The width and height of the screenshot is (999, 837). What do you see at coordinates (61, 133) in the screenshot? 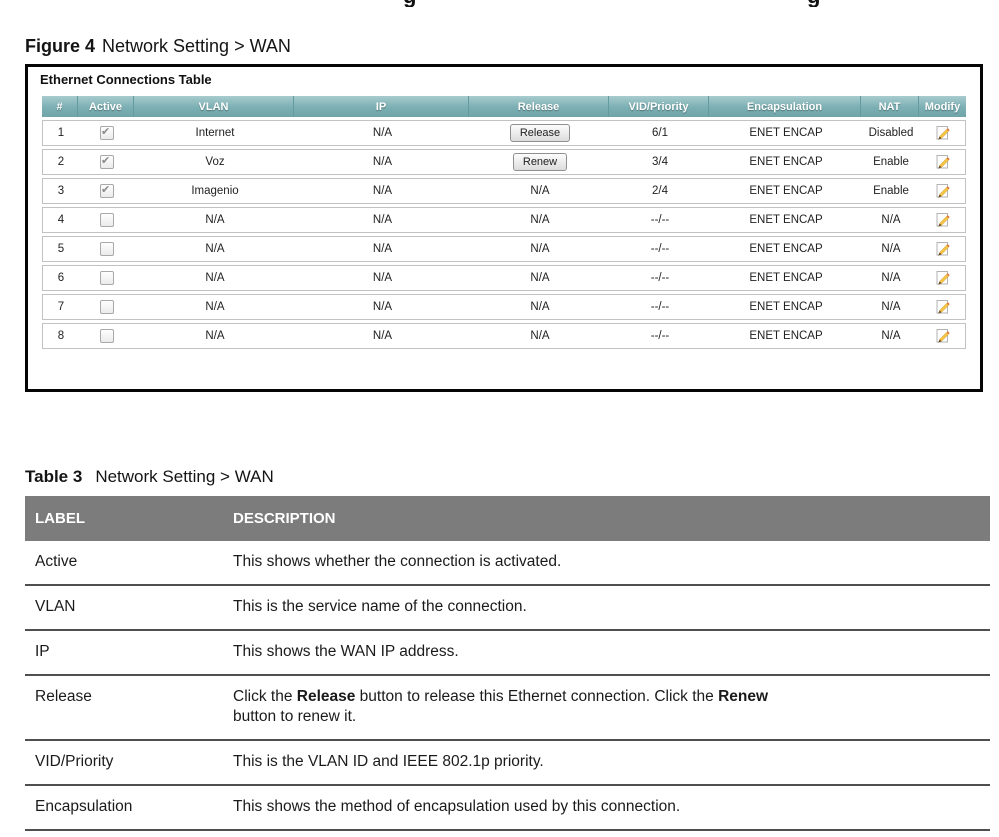
I see `row-number: 1` at bounding box center [61, 133].